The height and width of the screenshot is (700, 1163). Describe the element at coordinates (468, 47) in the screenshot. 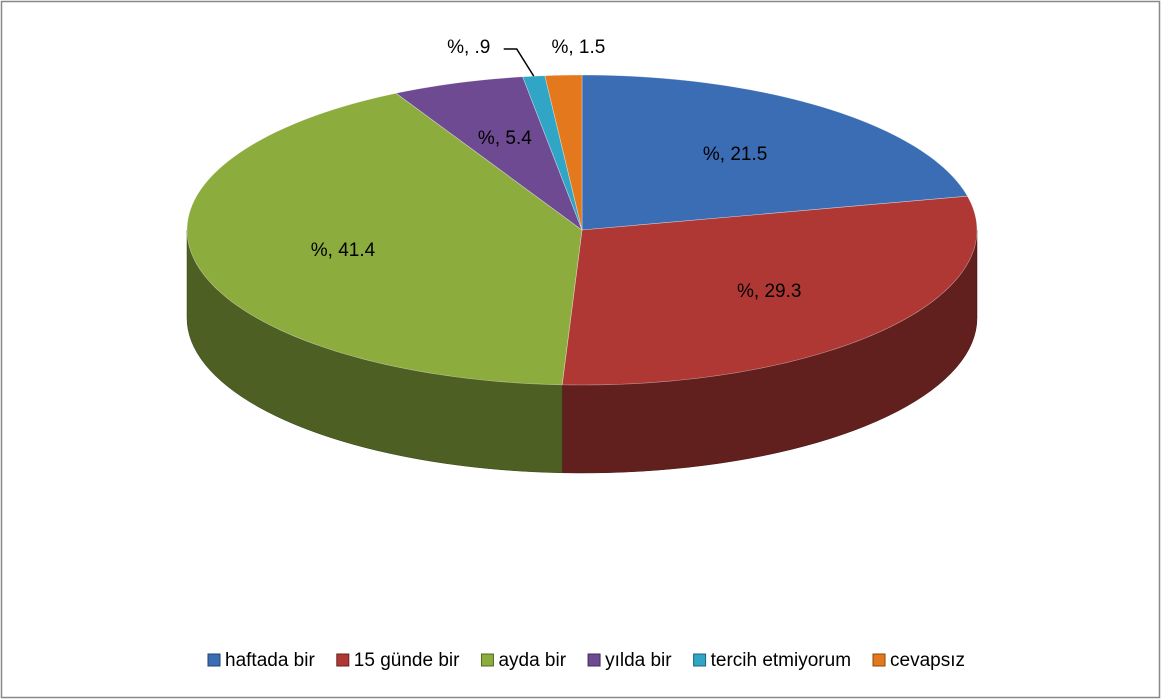

I see `data-label: %, .9` at that location.